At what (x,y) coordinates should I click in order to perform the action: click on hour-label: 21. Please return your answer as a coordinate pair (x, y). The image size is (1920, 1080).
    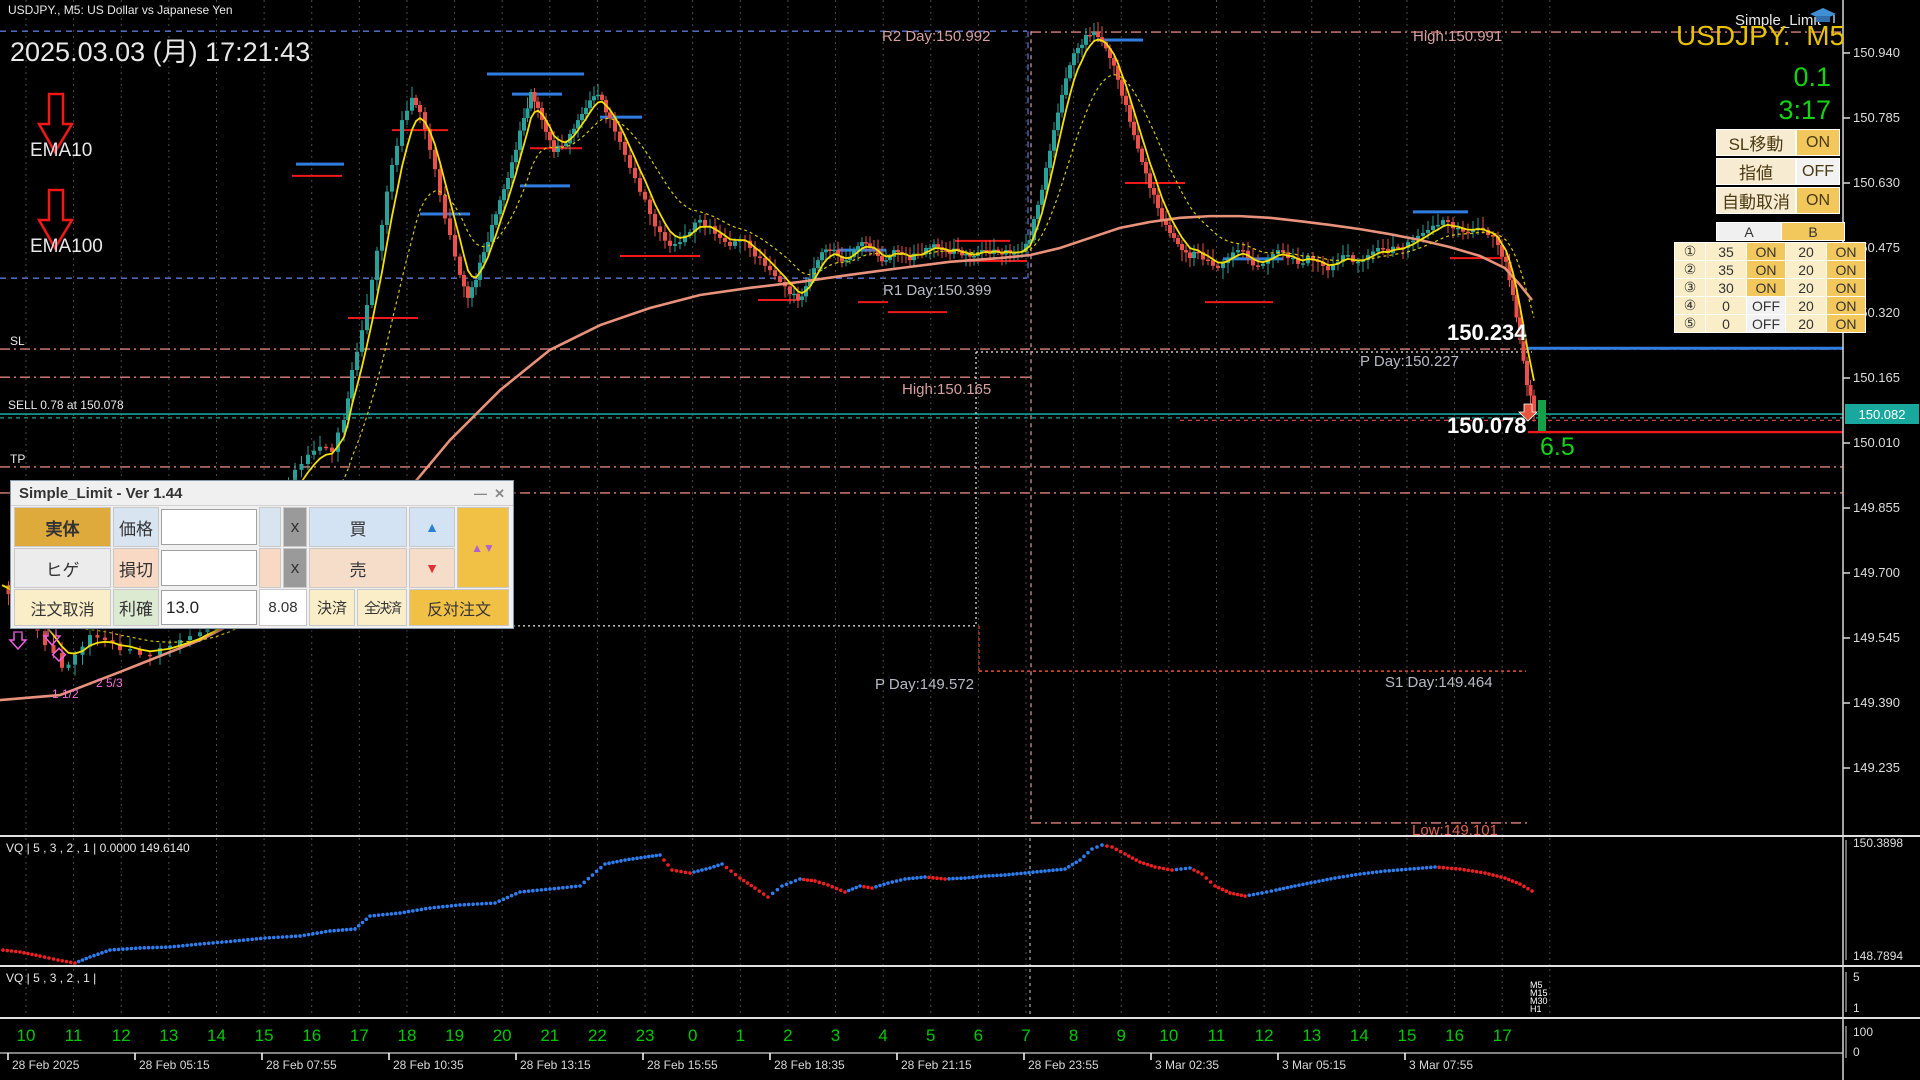
    Looking at the image, I should click on (550, 1035).